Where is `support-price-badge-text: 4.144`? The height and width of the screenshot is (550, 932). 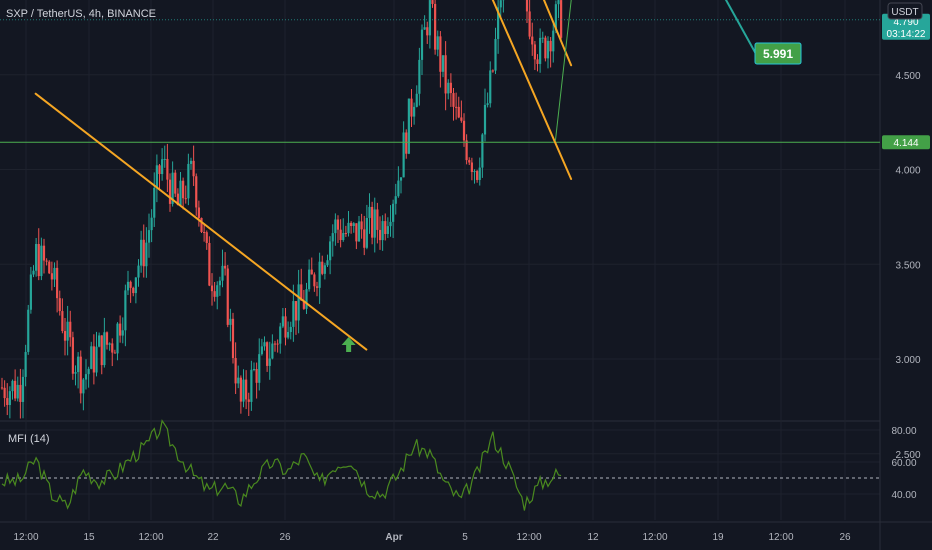 support-price-badge-text: 4.144 is located at coordinates (905, 143).